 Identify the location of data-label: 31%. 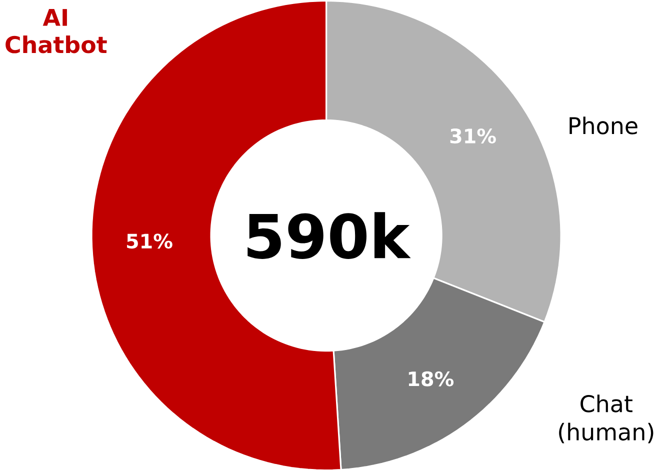
(473, 136).